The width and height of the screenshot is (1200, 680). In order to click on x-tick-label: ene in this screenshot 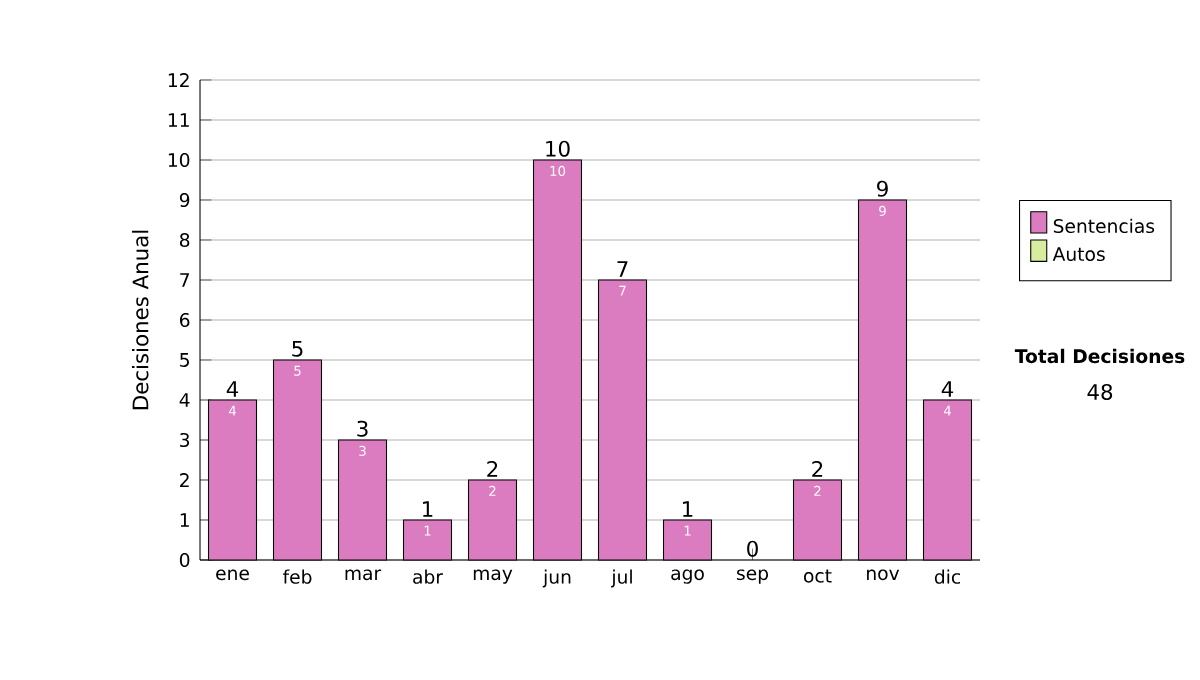, I will do `click(232, 575)`.